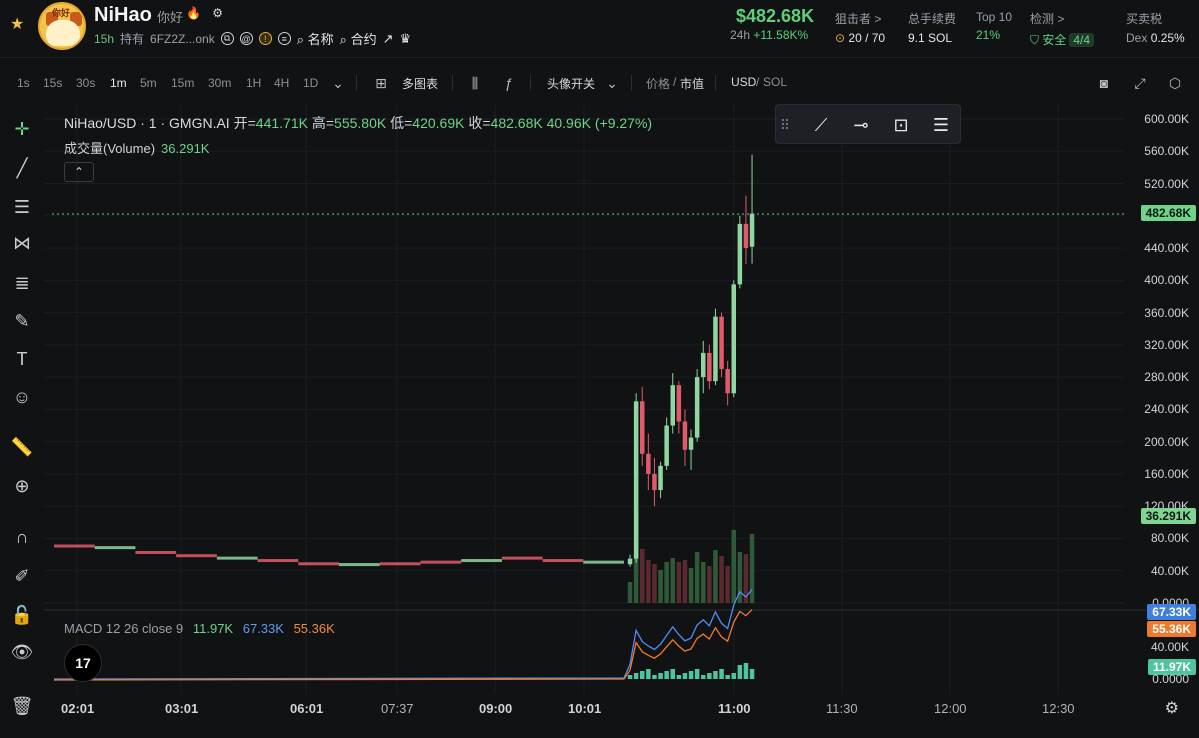 Image resolution: width=1199 pixels, height=738 pixels. What do you see at coordinates (775, 82) in the screenshot?
I see `sol-toggle: SOL` at bounding box center [775, 82].